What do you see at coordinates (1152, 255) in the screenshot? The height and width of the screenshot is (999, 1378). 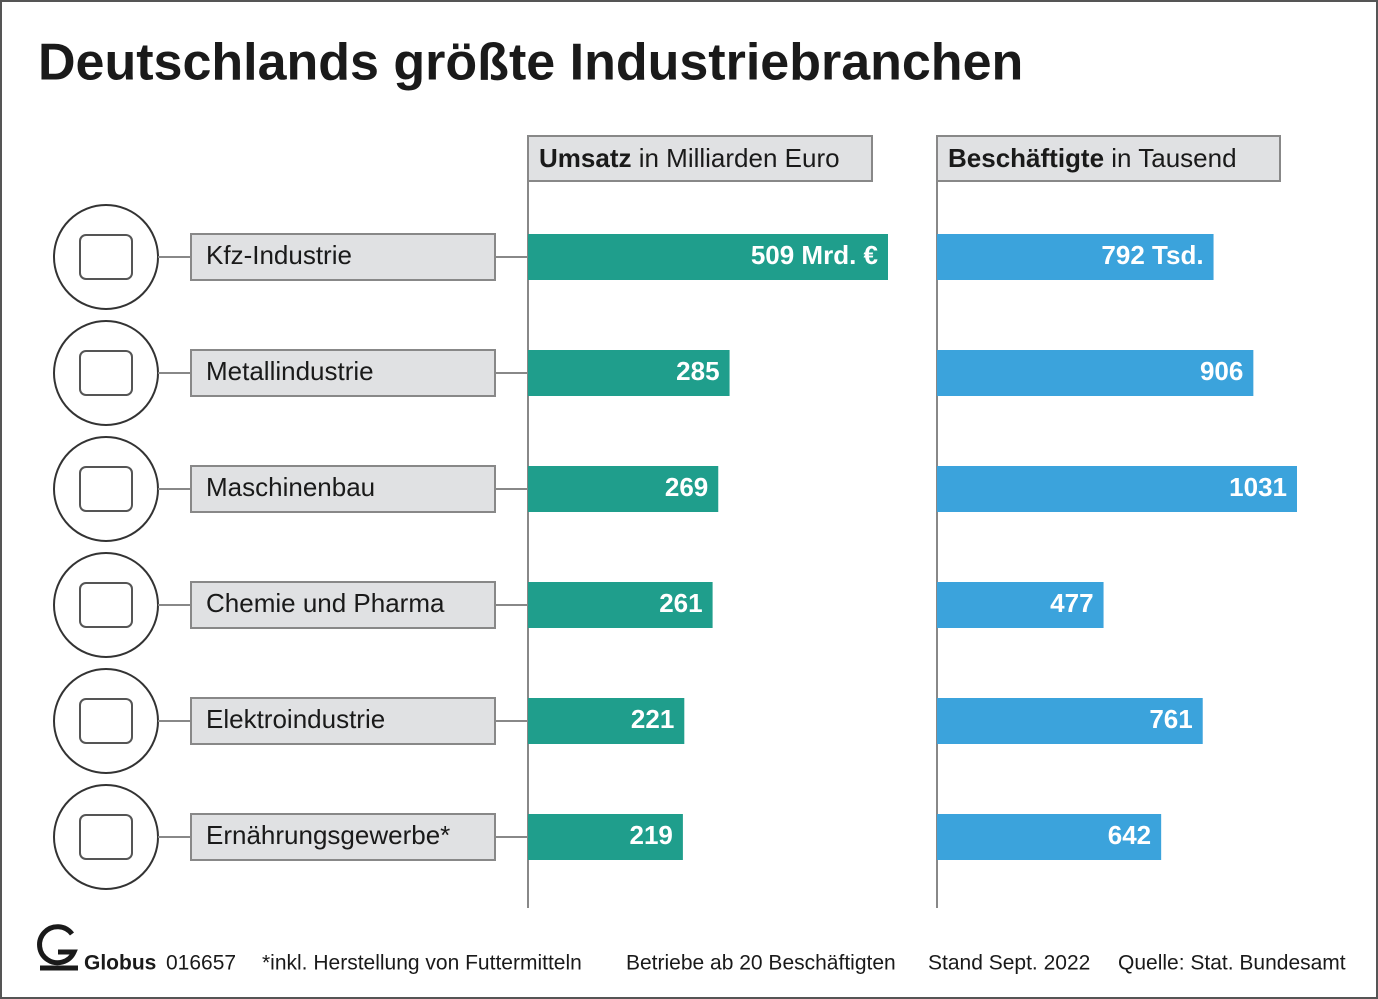 I see `value-label: 792 Tsd.` at bounding box center [1152, 255].